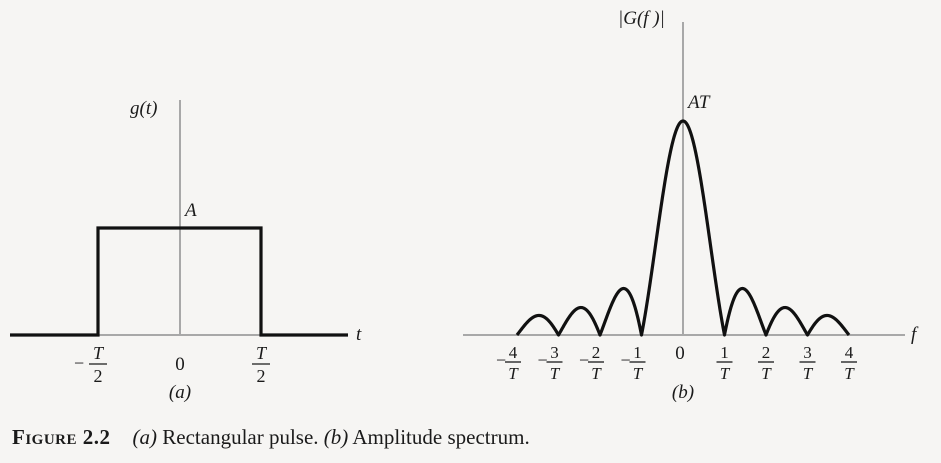 The width and height of the screenshot is (941, 463). Describe the element at coordinates (90, 364) in the screenshot. I see `tick-neg-half-T: − T 2` at that location.